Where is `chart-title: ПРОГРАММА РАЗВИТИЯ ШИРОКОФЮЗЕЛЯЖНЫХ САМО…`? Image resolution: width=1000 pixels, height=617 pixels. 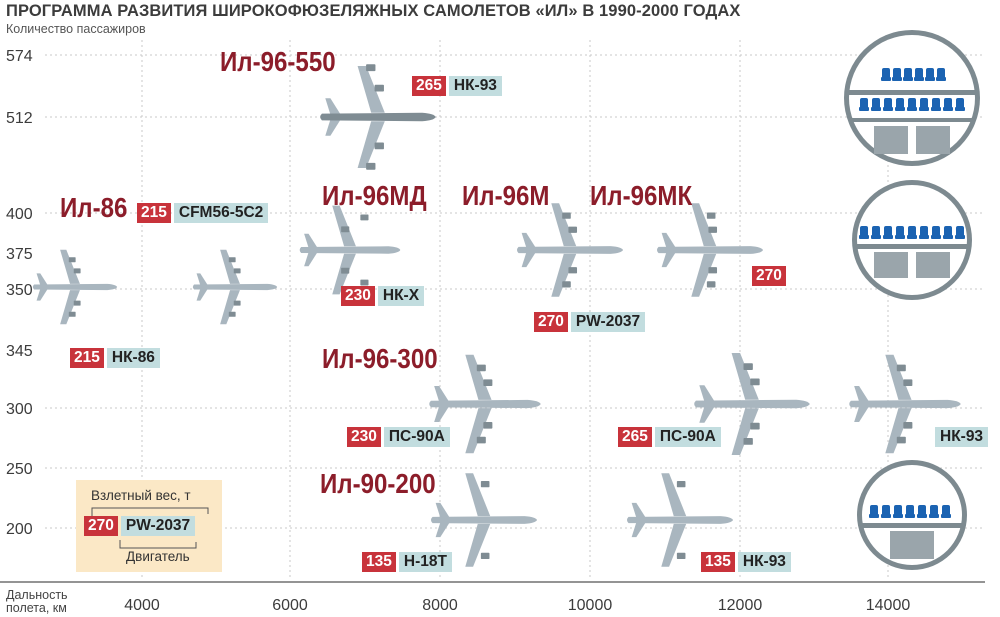
chart-title: ПРОГРАММА РАЗВИТИЯ ШИРОКОФЮЗЕЛЯЖНЫХ САМО… is located at coordinates (373, 11).